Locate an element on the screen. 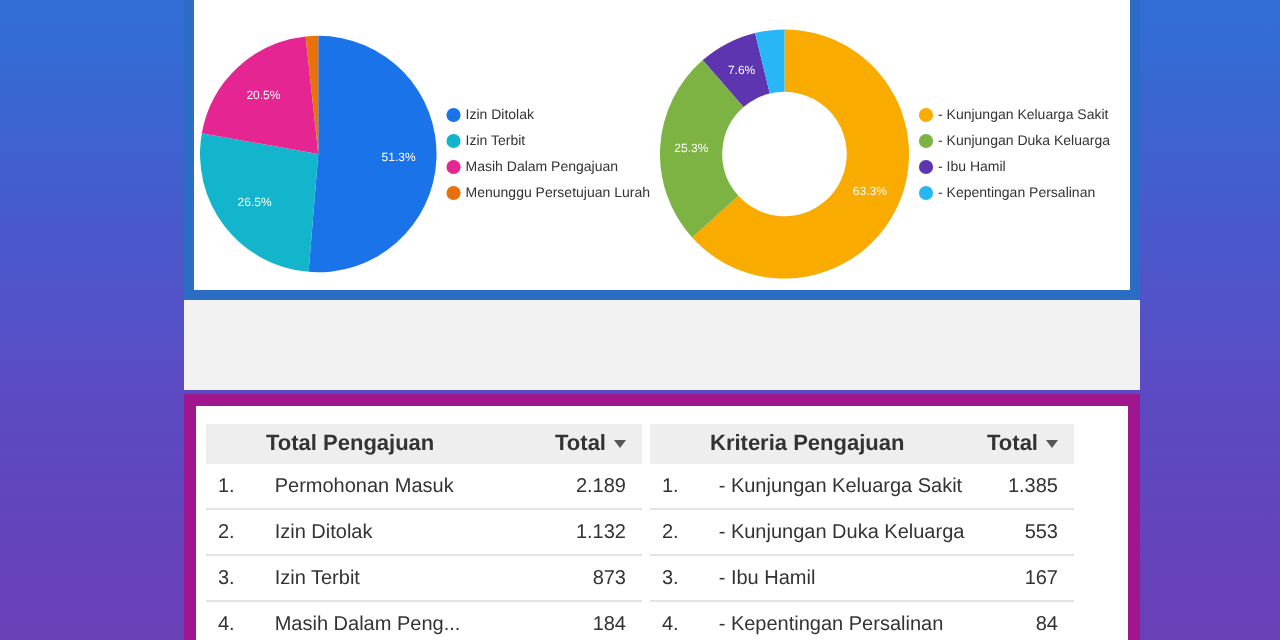  text: Total Pengajuan is located at coordinates (351, 444).